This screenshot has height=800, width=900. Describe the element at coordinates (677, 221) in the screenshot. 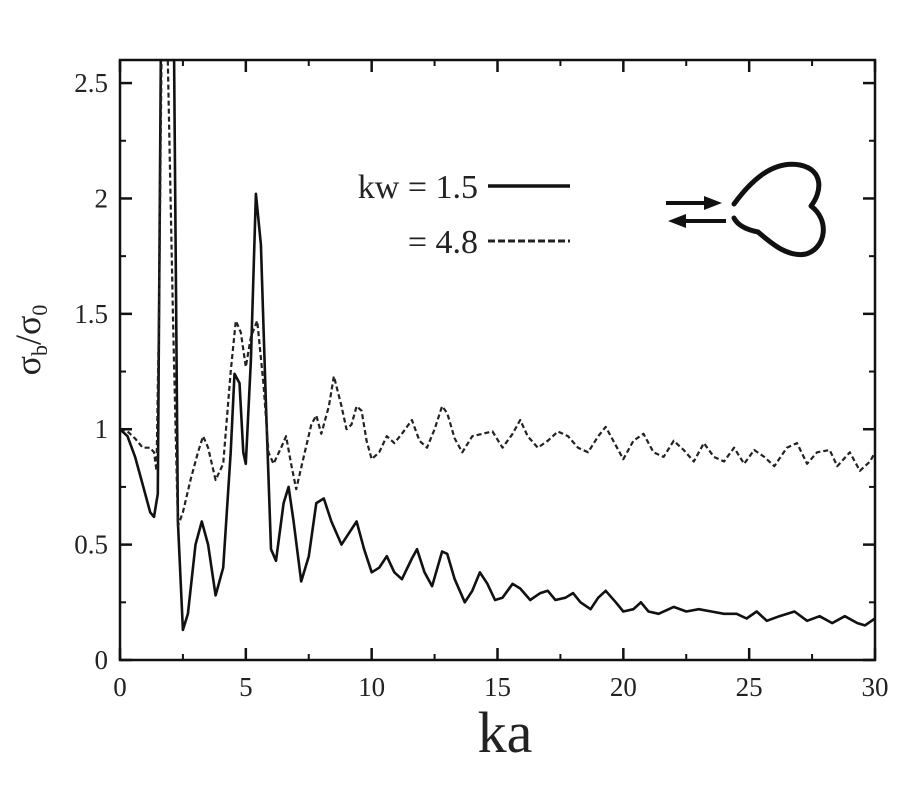

I see `backscatter-arrow-head` at that location.